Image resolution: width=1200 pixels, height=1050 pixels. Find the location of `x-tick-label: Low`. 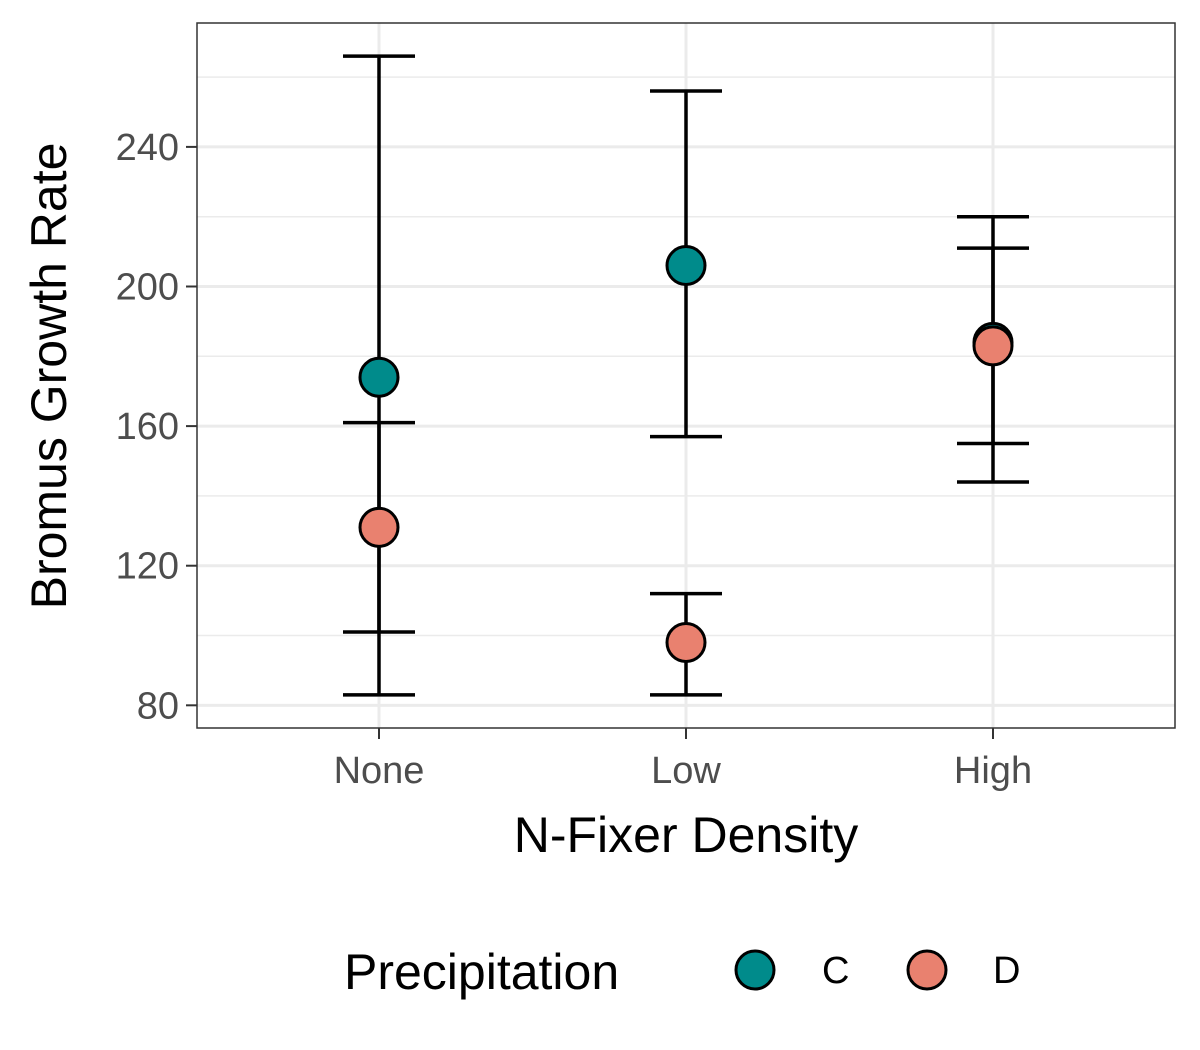

x-tick-label: Low is located at coordinates (686, 771).